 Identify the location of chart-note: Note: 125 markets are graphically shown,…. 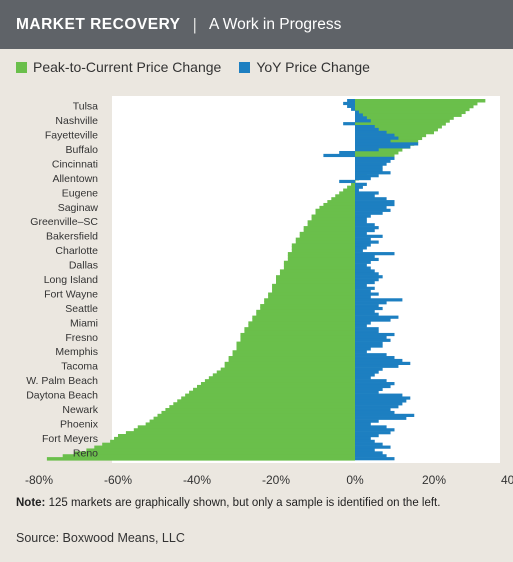
(228, 503).